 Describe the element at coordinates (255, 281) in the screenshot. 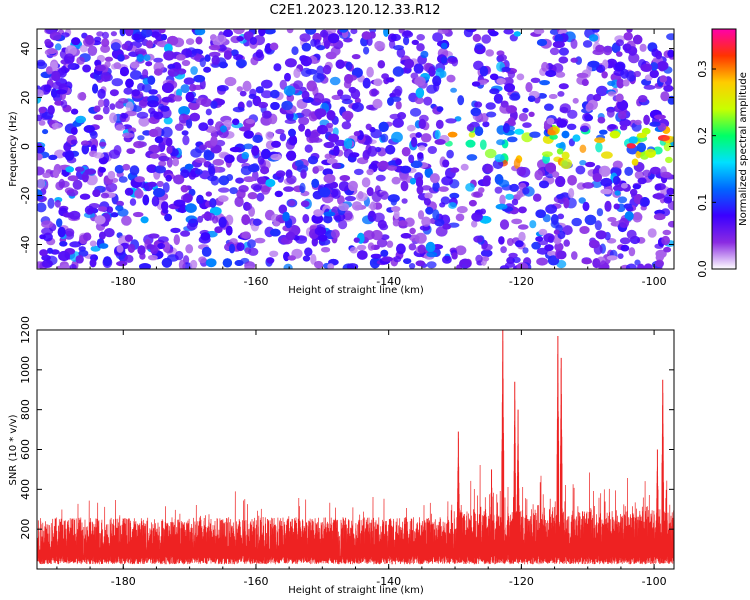

I see `heatmap-x-tick-label: -160` at that location.